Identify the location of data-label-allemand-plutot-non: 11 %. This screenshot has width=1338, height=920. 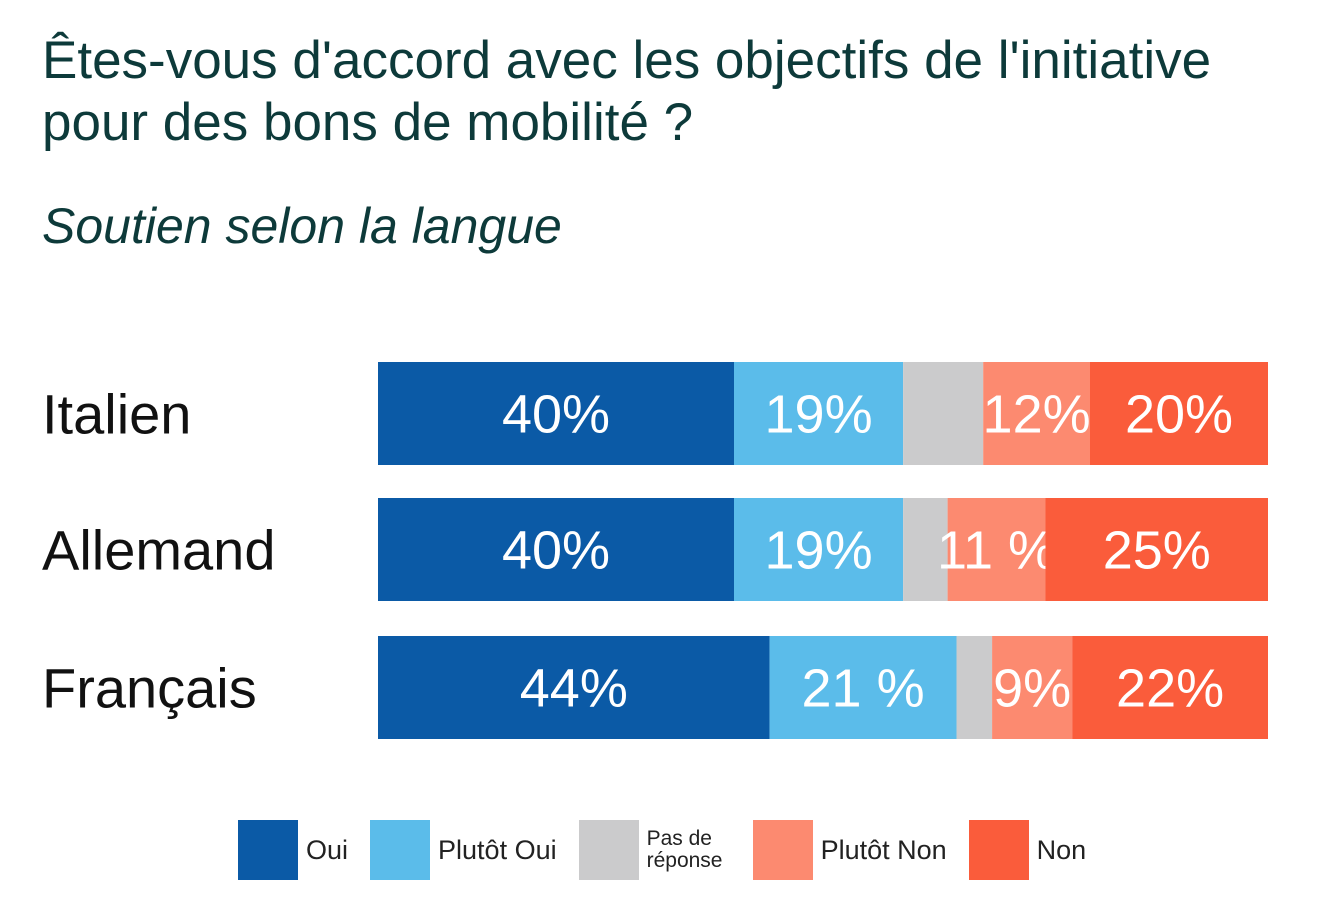
(996, 551).